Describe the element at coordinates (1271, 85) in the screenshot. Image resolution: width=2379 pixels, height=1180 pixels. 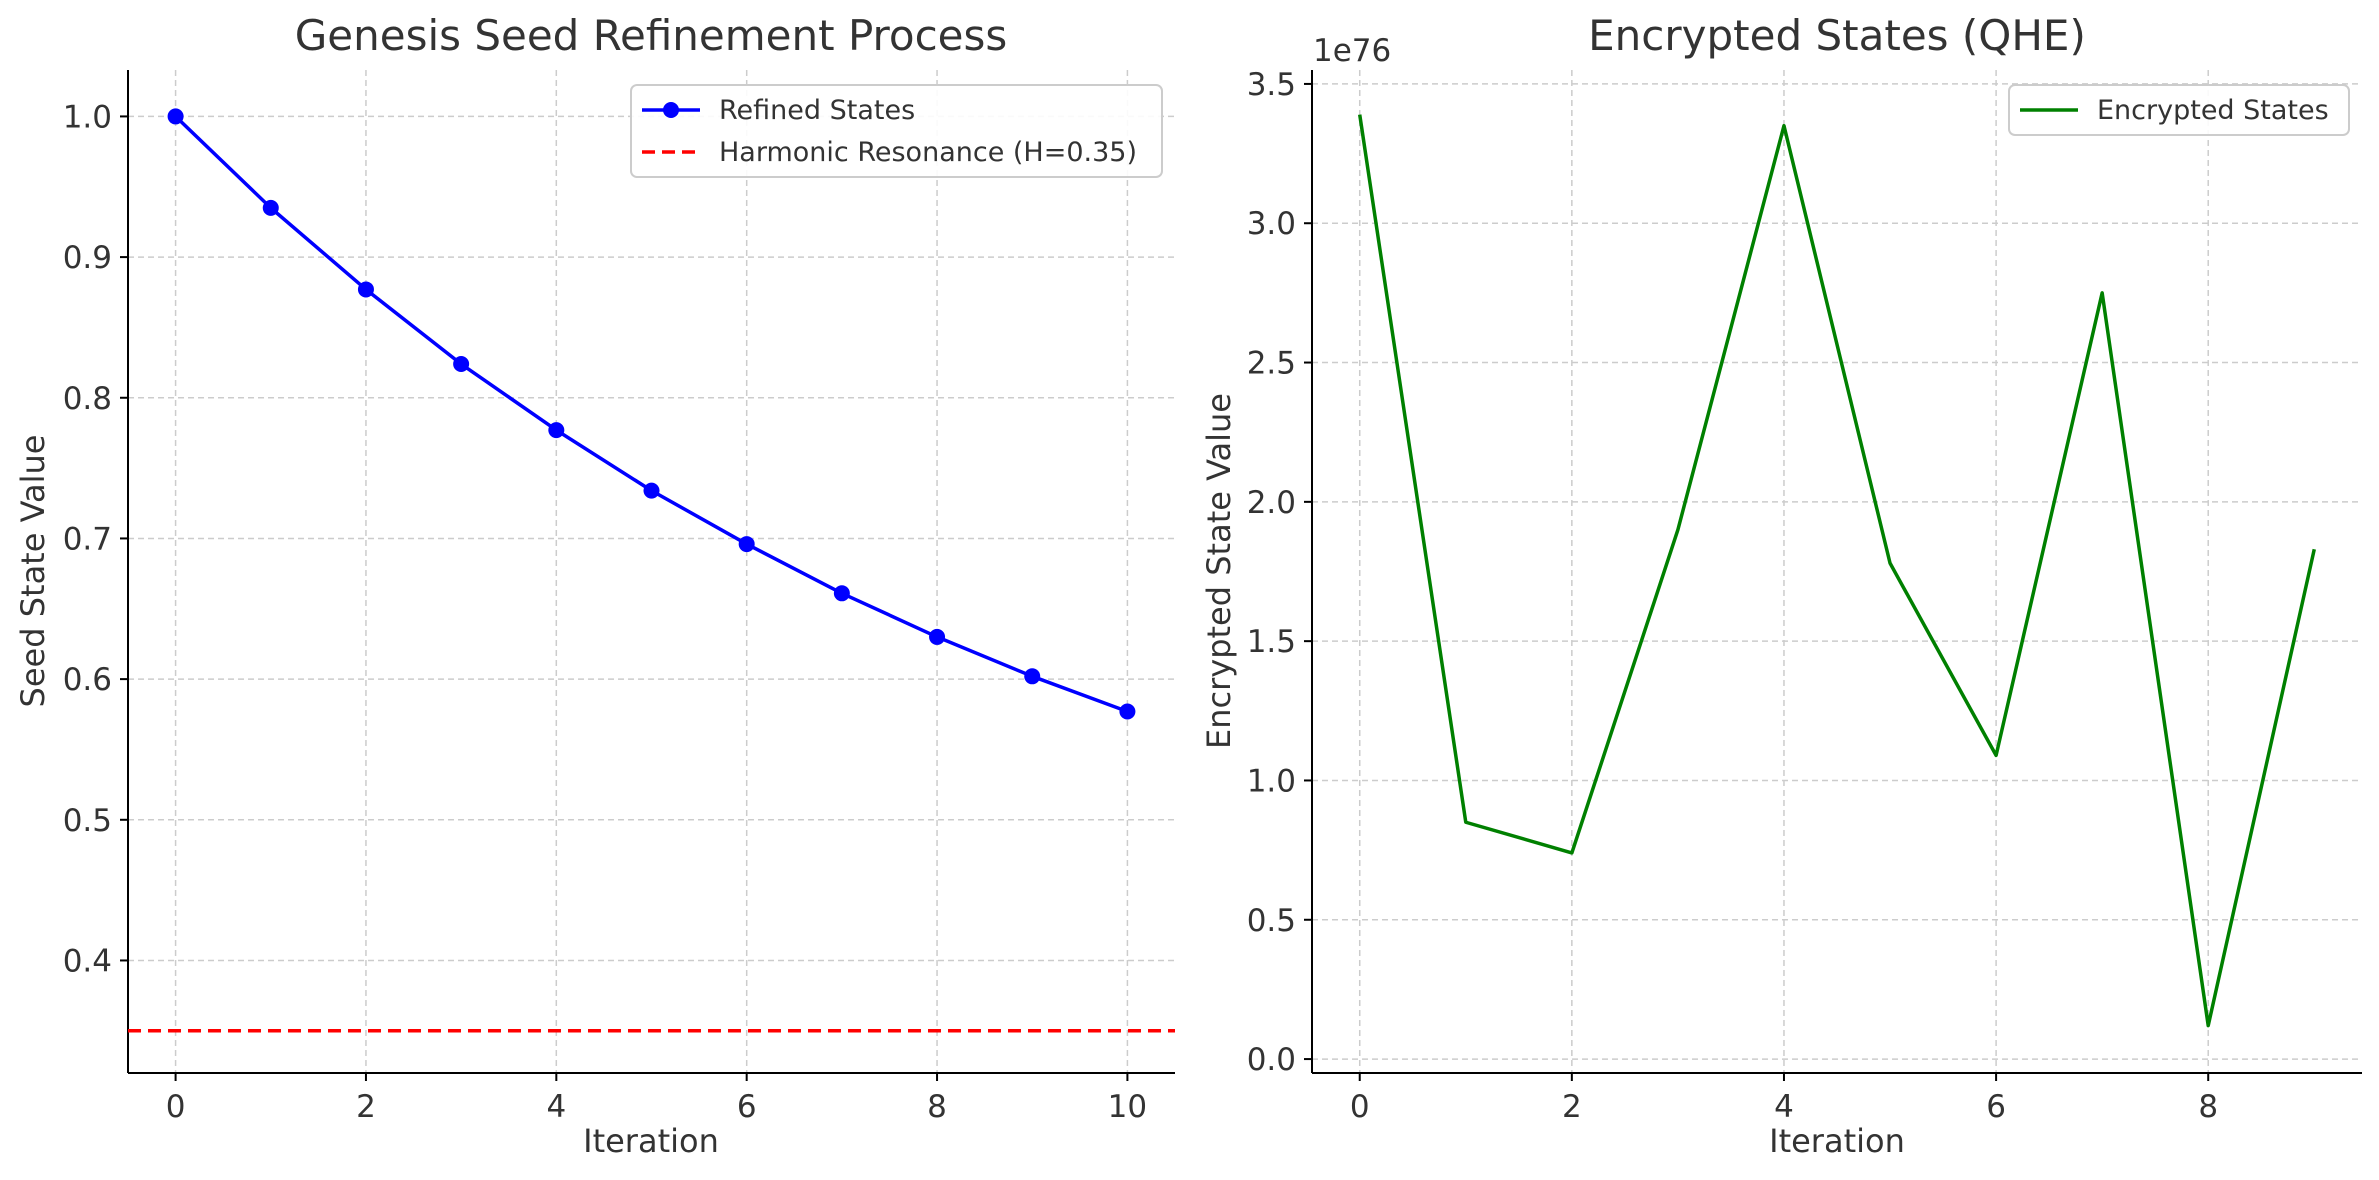
I see `y-tick-label: 3.5` at that location.